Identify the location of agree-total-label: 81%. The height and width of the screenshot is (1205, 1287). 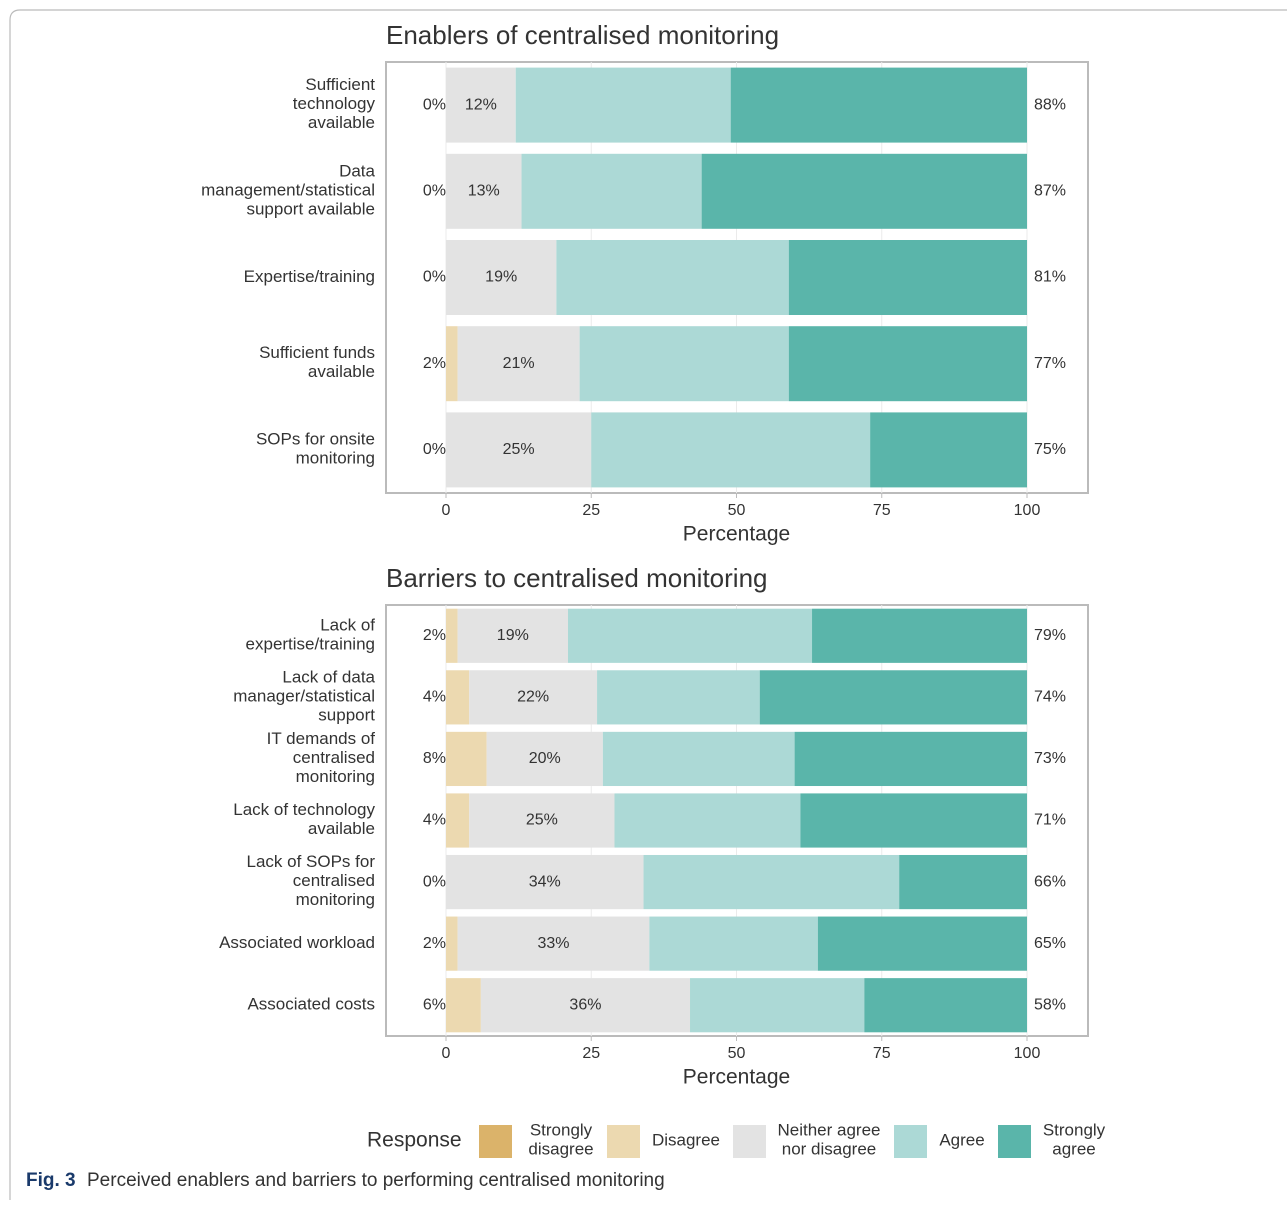
(1050, 277).